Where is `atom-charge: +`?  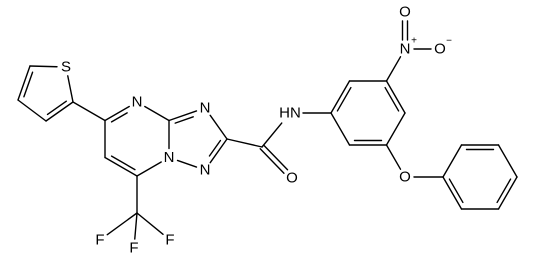 atom-charge: + is located at coordinates (414, 41).